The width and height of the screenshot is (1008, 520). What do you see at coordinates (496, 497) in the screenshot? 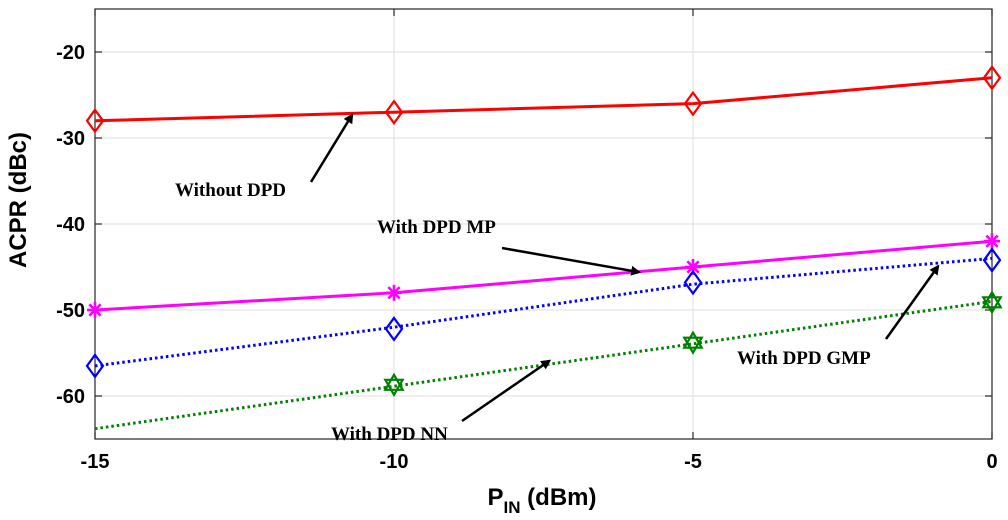
I see `x-axis-title-main: P` at bounding box center [496, 497].